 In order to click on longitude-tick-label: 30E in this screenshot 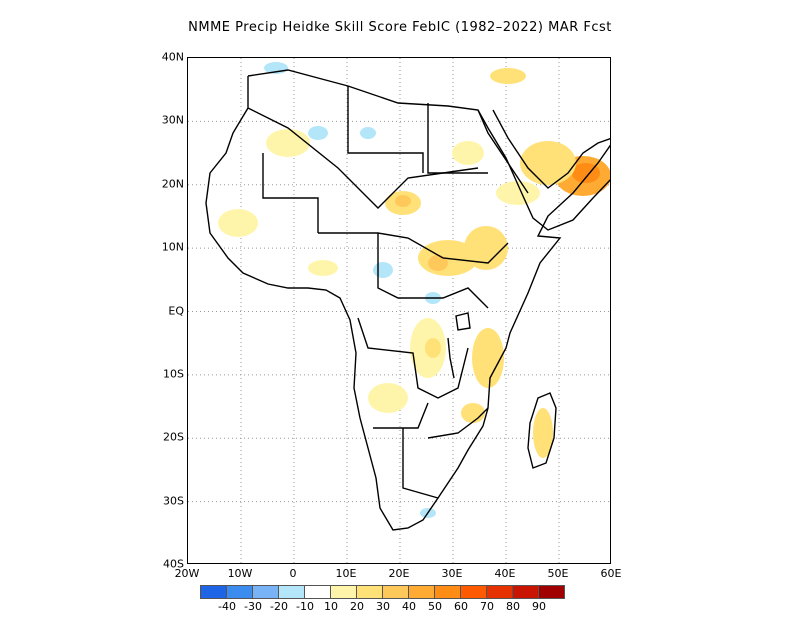, I will do `click(452, 573)`.